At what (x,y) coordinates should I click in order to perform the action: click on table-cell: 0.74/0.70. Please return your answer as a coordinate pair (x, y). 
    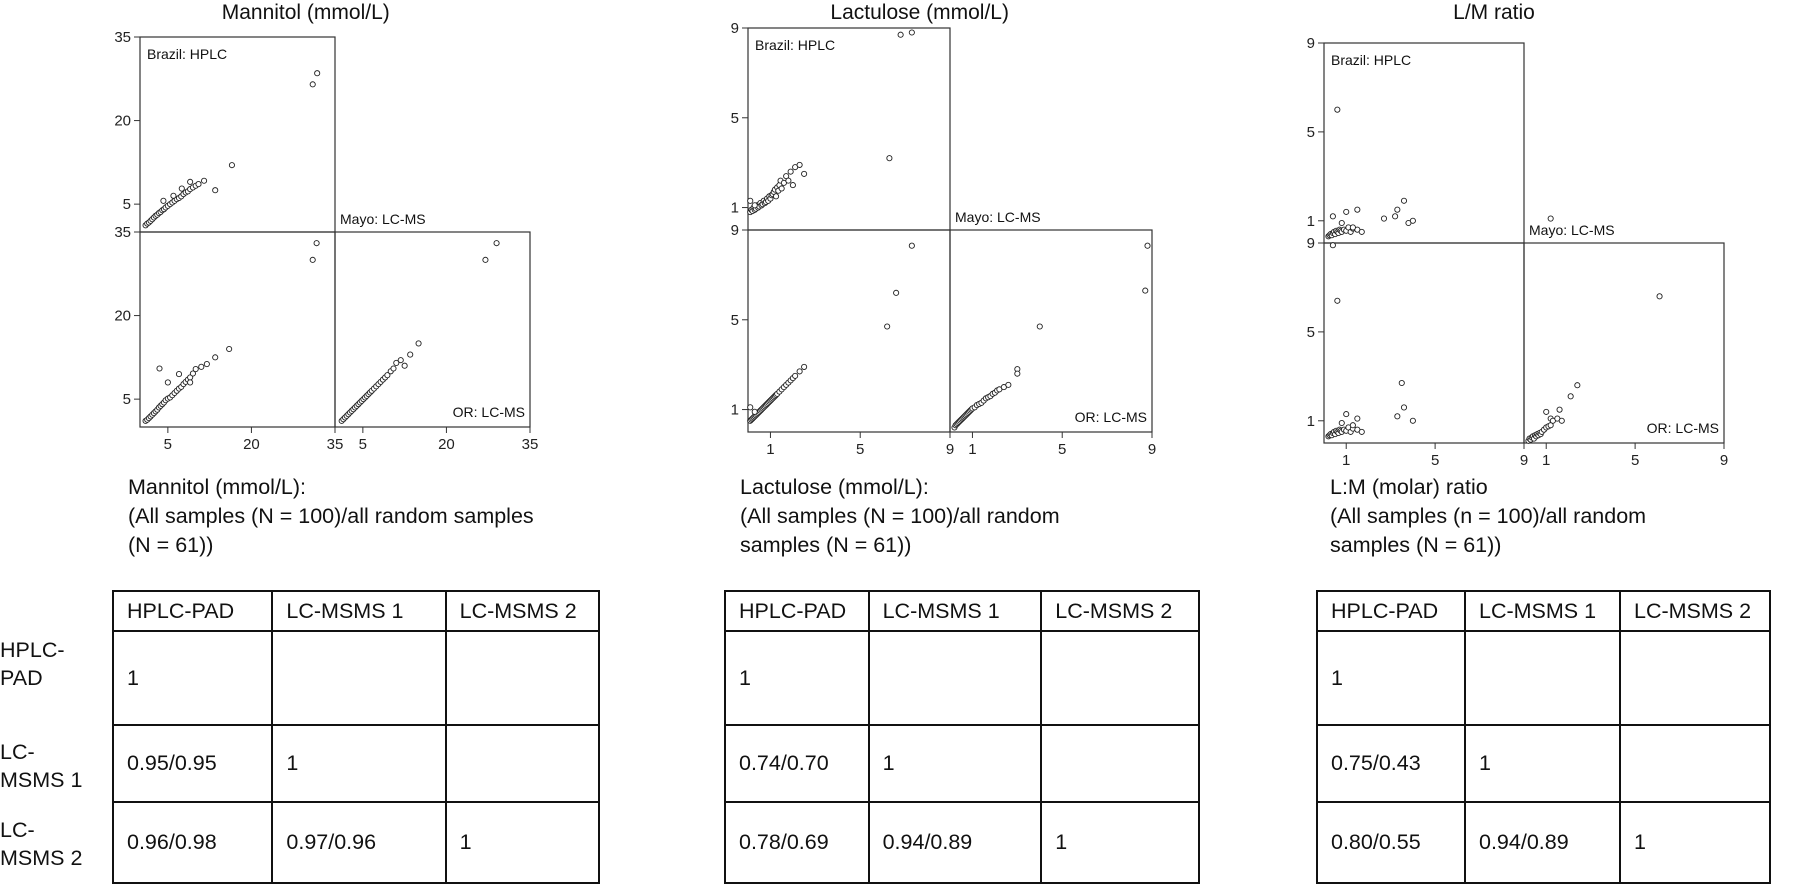
    Looking at the image, I should click on (797, 763).